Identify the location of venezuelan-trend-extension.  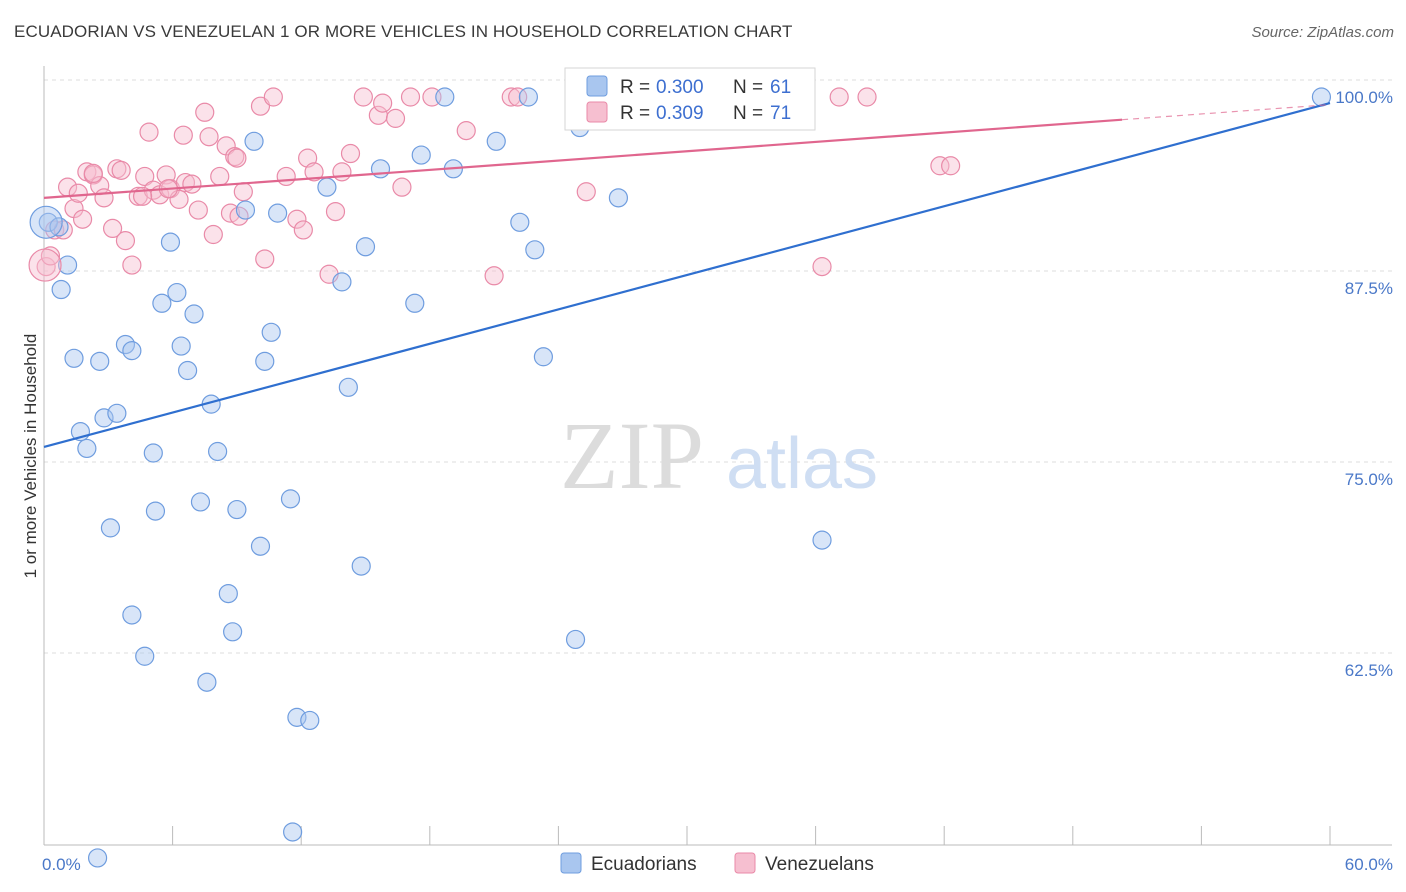
(1226, 112).